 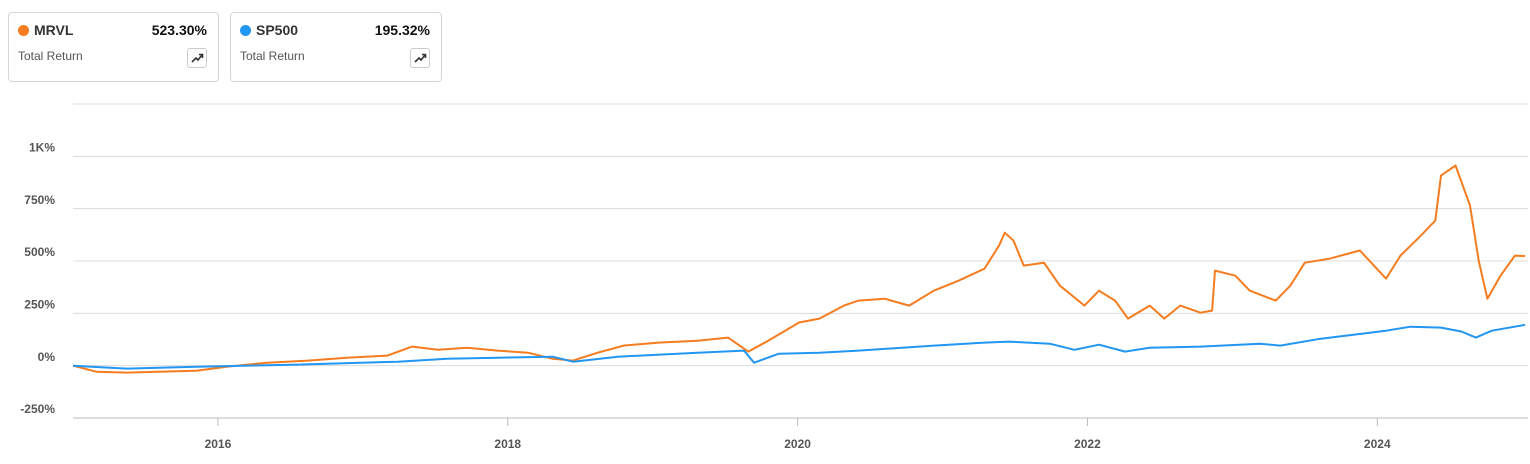 I want to click on x-tick-label: 2016, so click(x=218, y=444).